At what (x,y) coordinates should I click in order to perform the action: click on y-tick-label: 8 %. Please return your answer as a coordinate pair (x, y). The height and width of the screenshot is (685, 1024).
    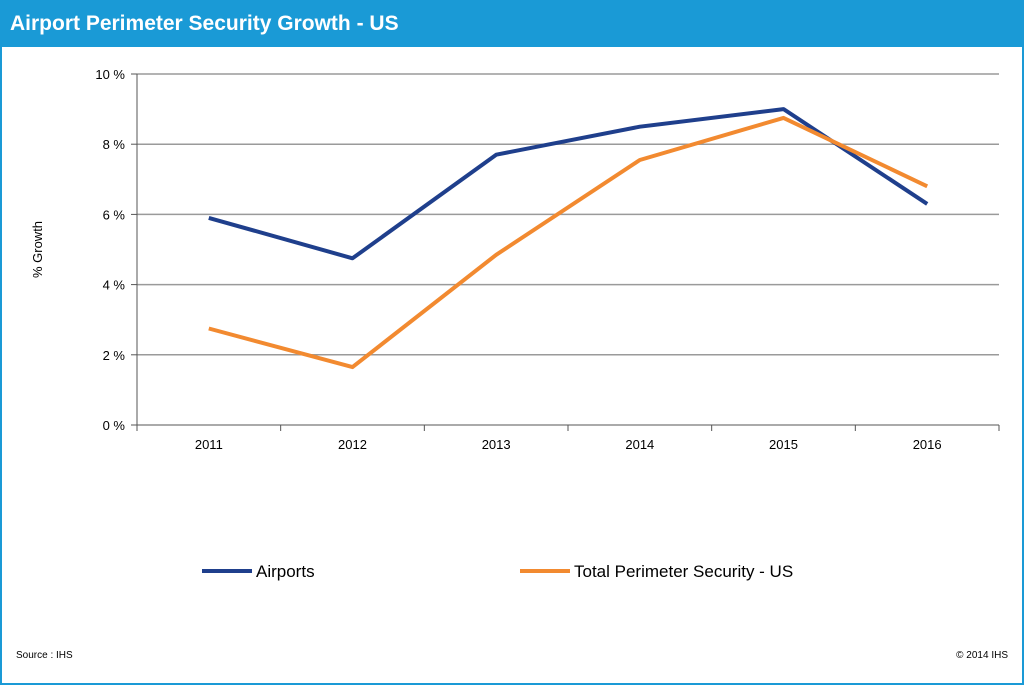
    Looking at the image, I should click on (114, 144).